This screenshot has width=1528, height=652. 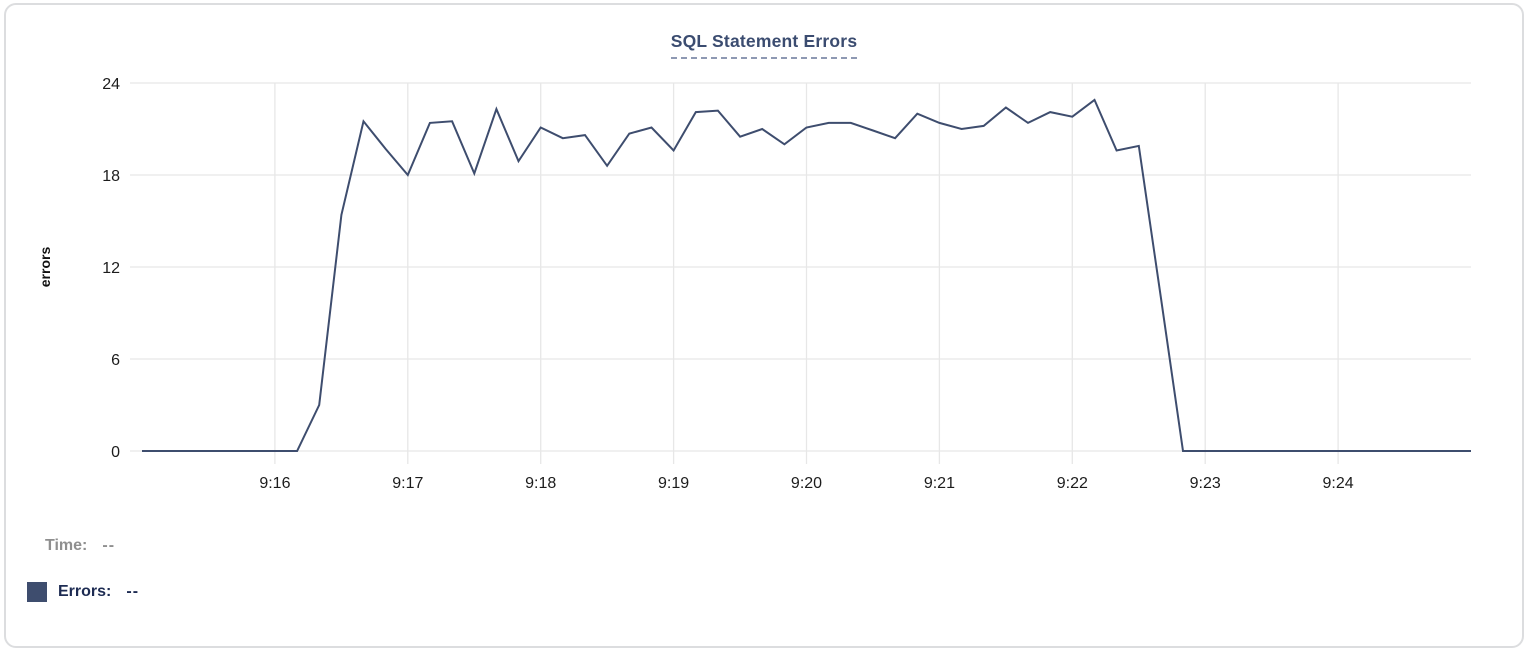 I want to click on x-tick-label: 9:16, so click(x=274, y=483).